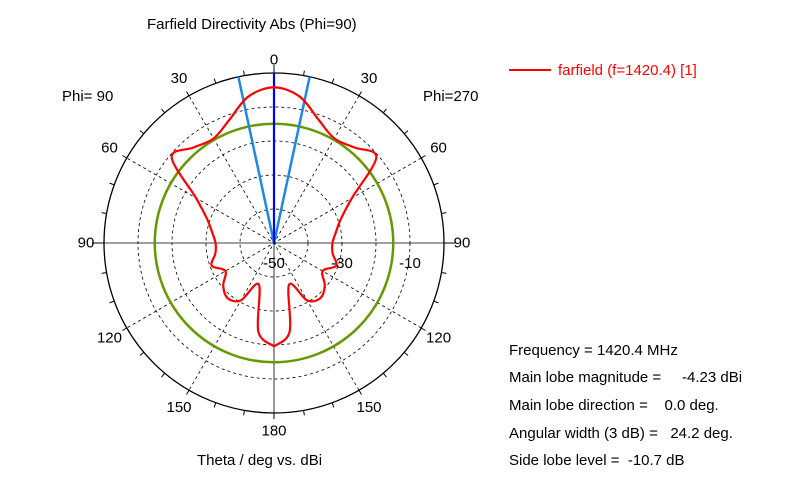 Image resolution: width=800 pixels, height=482 pixels. I want to click on main-lobe-magnitude-readout: Main lobe magnitude = -4.23 dBi, so click(626, 377).